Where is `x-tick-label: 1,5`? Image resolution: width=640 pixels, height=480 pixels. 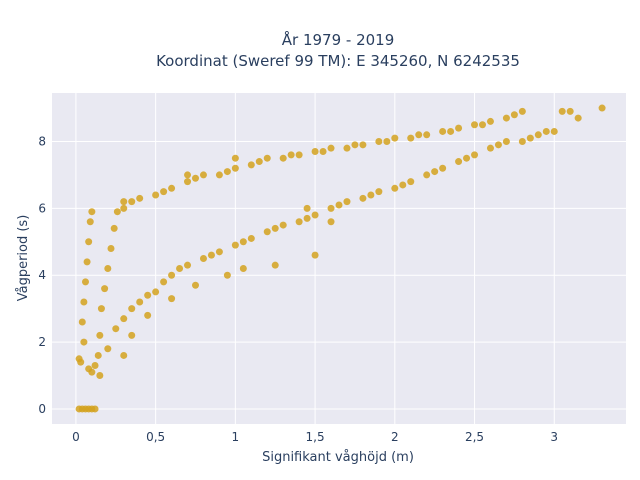
x-tick-label: 1,5 is located at coordinates (315, 437).